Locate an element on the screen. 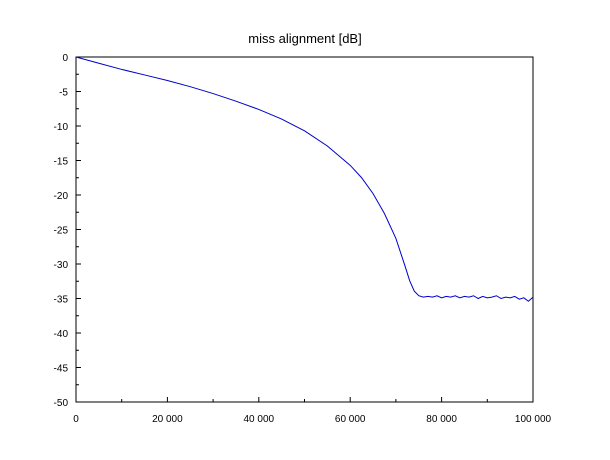  y-tick-label: 0 is located at coordinates (65, 58).